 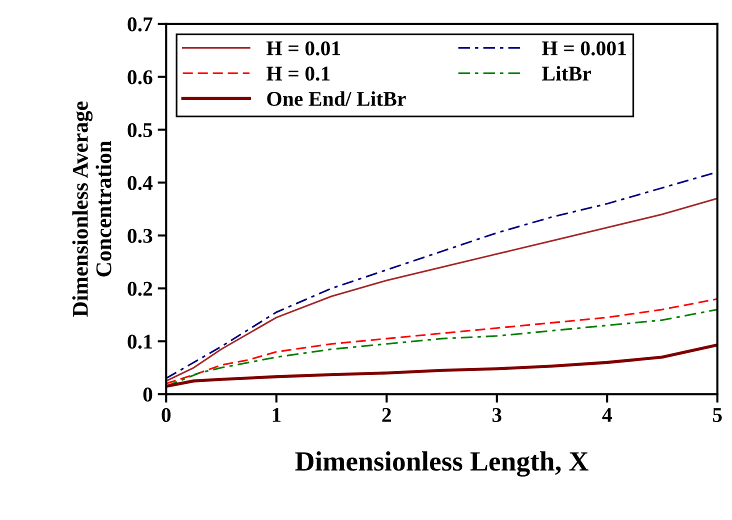 I want to click on y-tick-label: 0.2, so click(x=140, y=289).